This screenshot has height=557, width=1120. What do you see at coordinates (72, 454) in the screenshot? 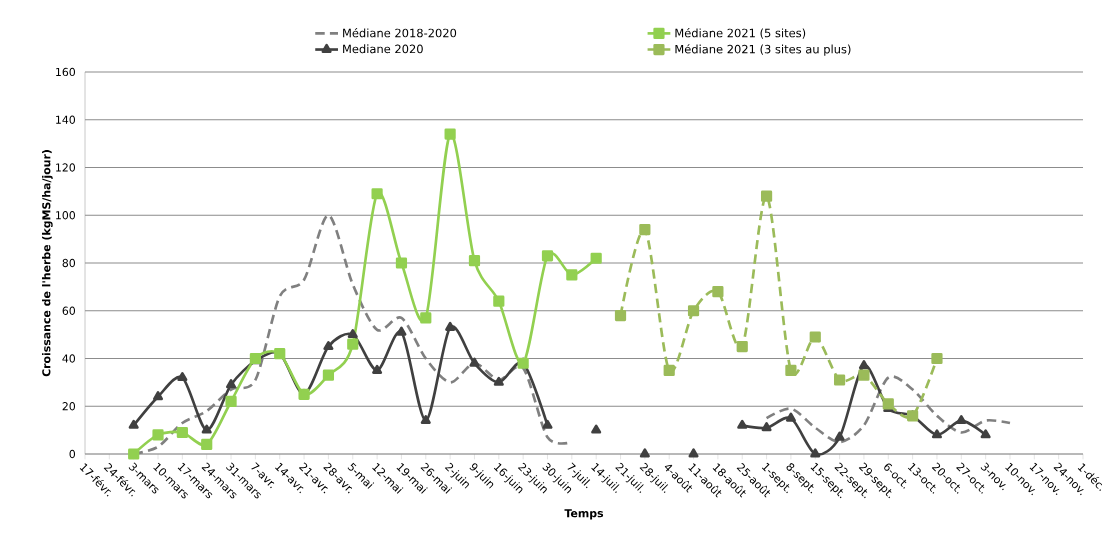
I see `y-tick-label: 0` at bounding box center [72, 454].